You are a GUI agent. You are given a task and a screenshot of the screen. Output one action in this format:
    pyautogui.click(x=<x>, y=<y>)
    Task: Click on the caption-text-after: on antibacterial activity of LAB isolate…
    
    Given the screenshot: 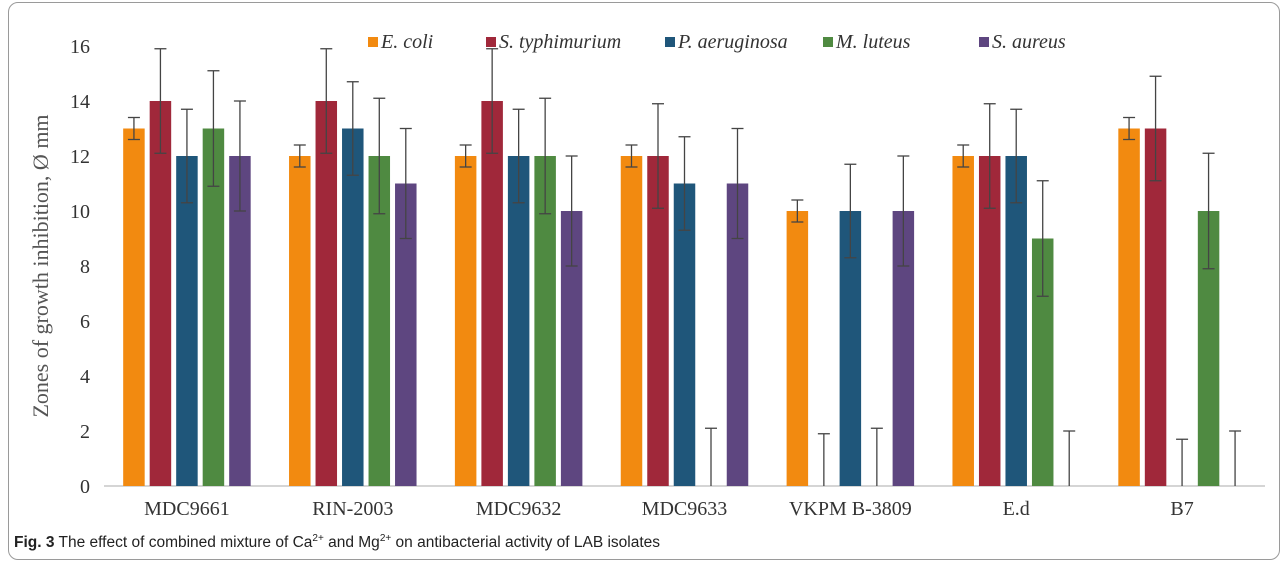 What is the action you would take?
    pyautogui.click(x=526, y=543)
    